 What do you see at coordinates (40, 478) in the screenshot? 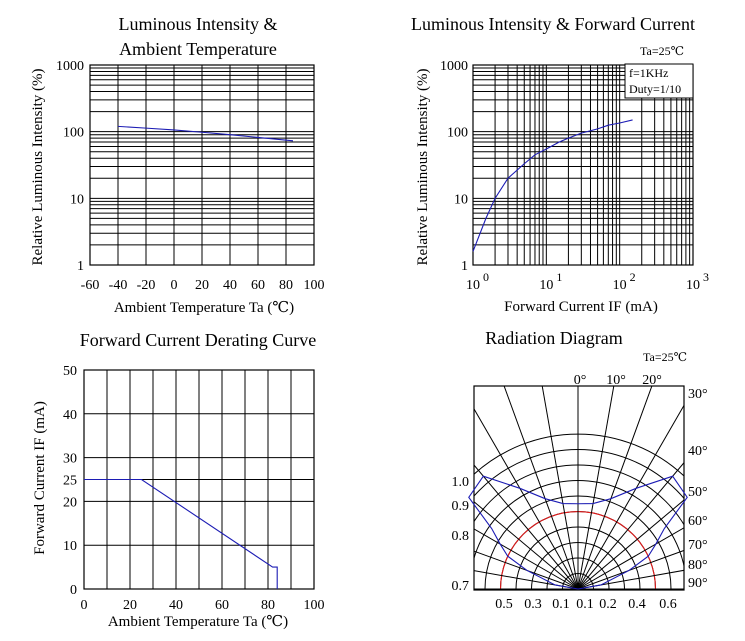
I see `chart3-y-label: Forward Current IF (mA)` at bounding box center [40, 478].